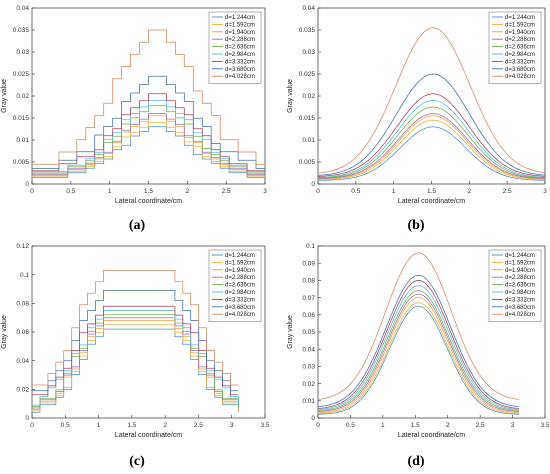 Image resolution: width=550 pixels, height=474 pixels. What do you see at coordinates (416, 225) in the screenshot?
I see `caption-b: (b)` at bounding box center [416, 225].